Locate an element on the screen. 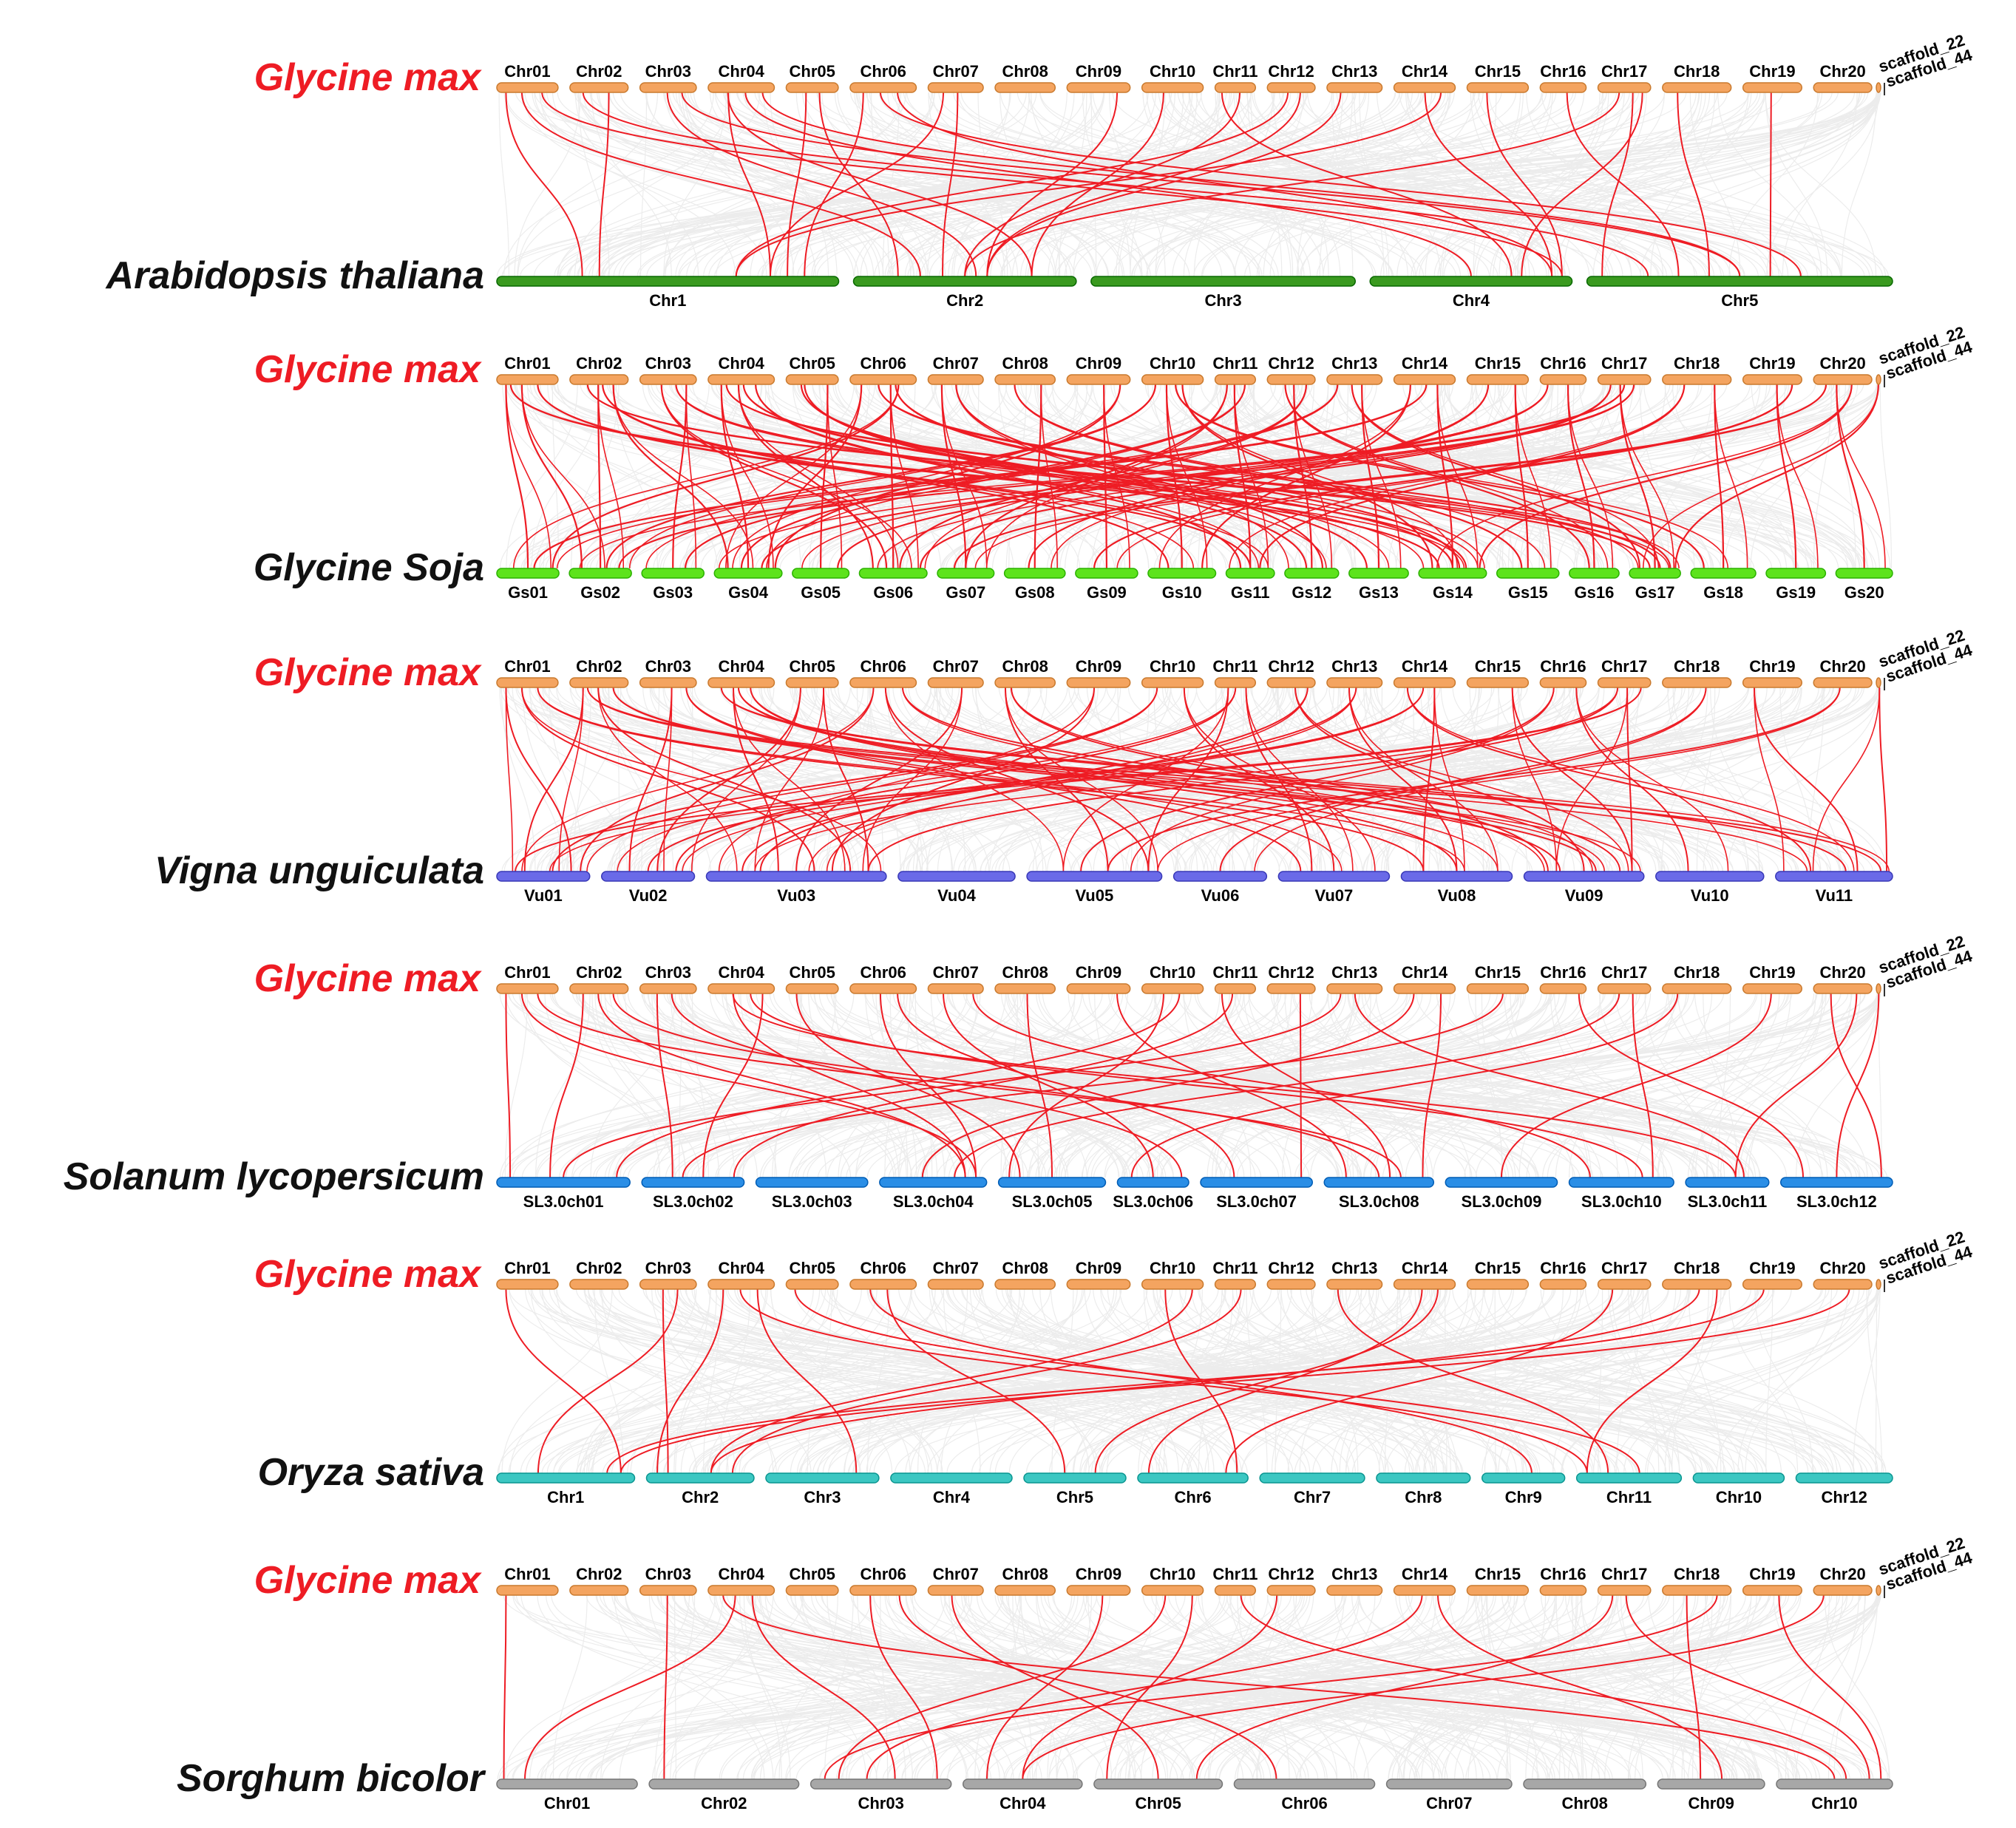 The image size is (2016, 1828). reference-chromosome-label: Chr06 is located at coordinates (883, 1268).